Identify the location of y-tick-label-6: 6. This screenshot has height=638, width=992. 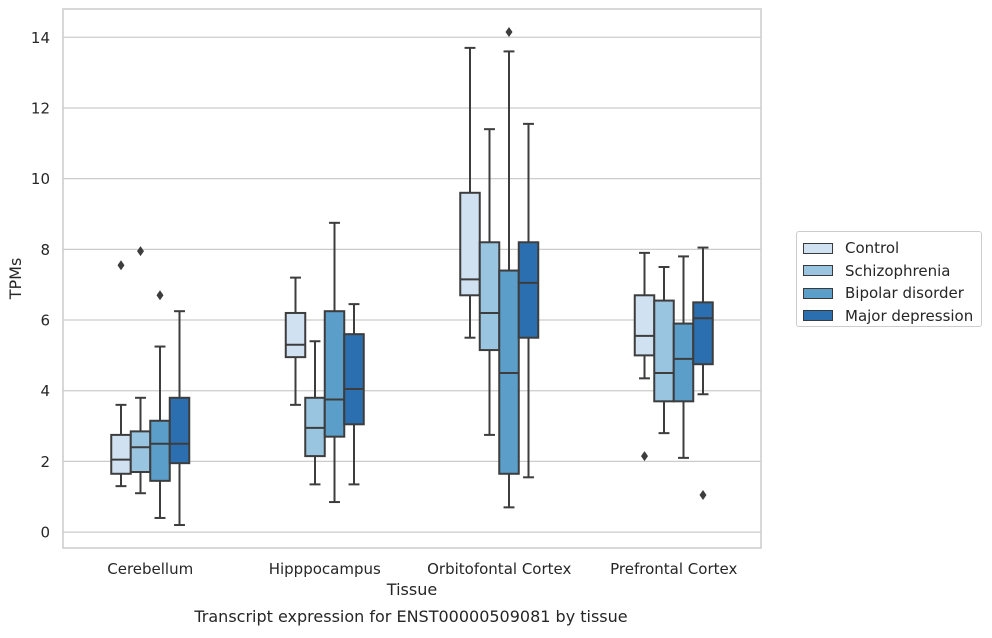
(45, 321).